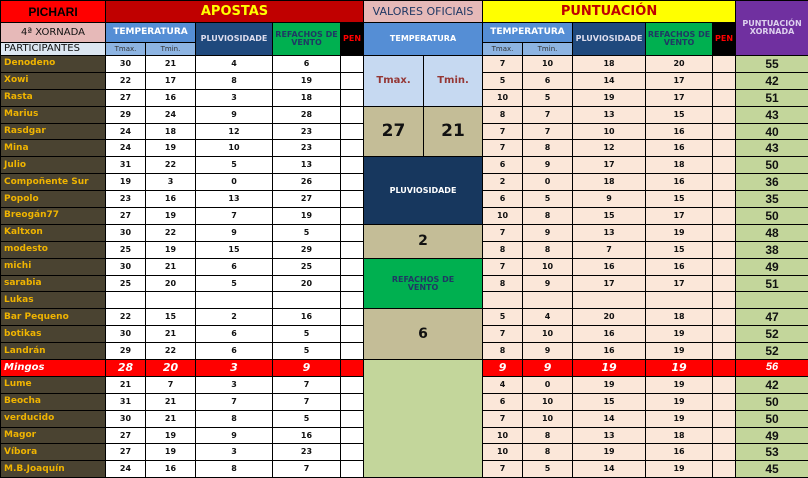 This screenshot has width=808, height=478. I want to click on tmax-header: Tmax., so click(125, 49).